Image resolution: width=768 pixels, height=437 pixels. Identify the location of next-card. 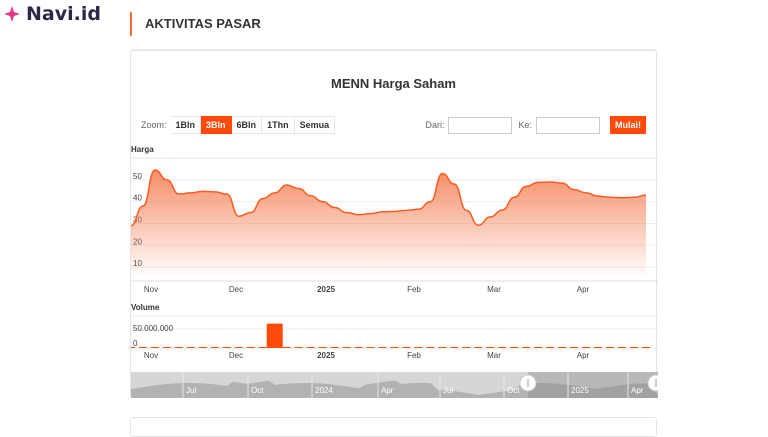
(393, 427).